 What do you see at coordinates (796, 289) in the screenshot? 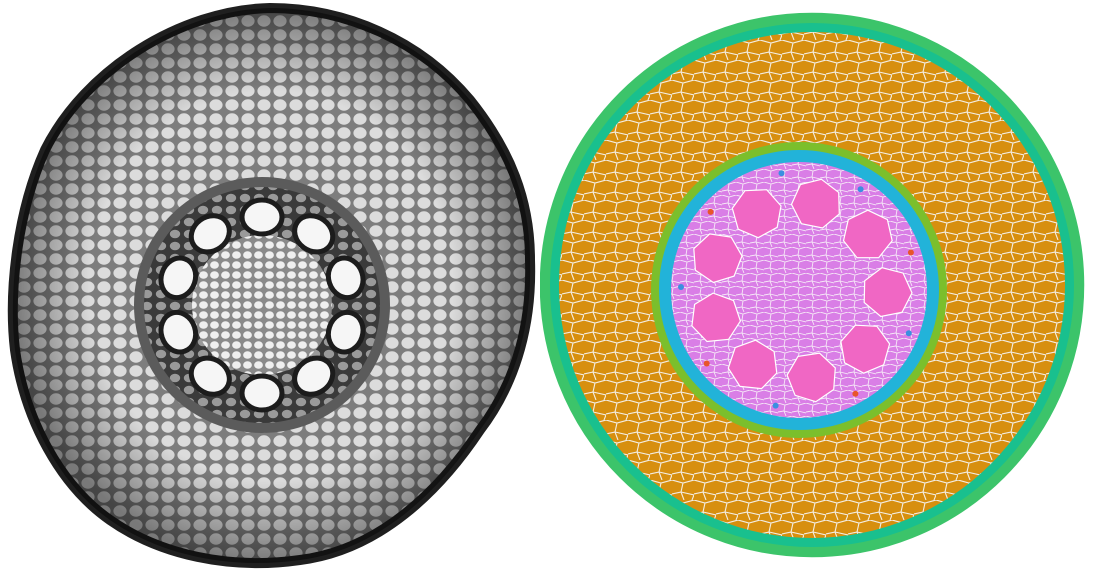
I see `vascular-bundles` at bounding box center [796, 289].